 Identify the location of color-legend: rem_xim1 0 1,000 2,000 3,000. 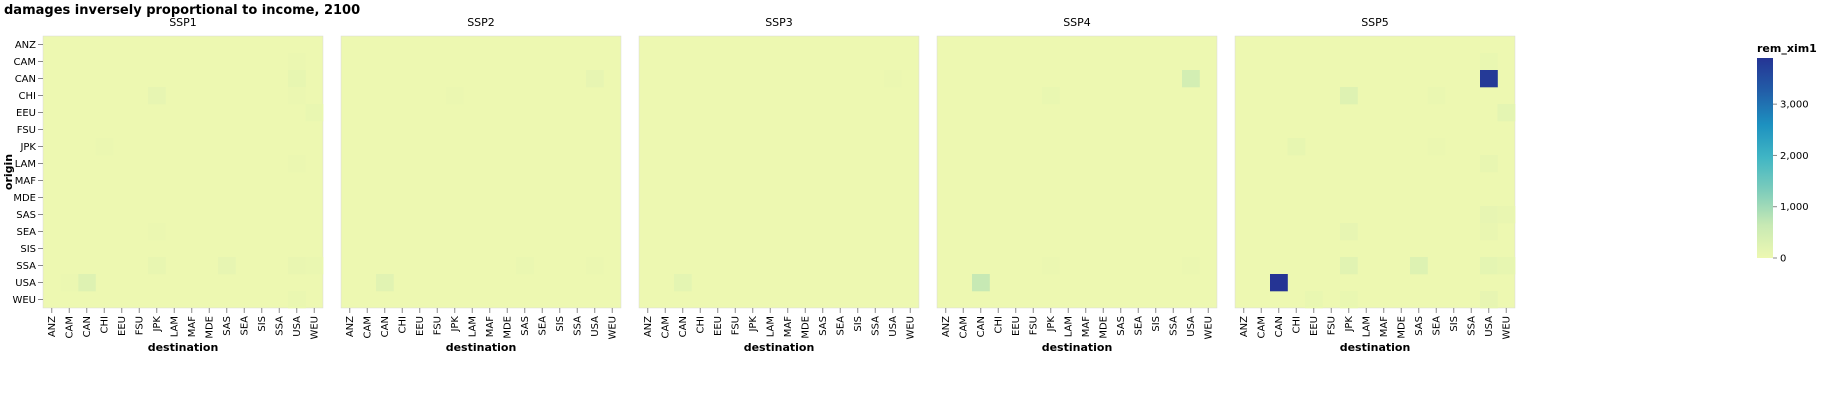
(1787, 153).